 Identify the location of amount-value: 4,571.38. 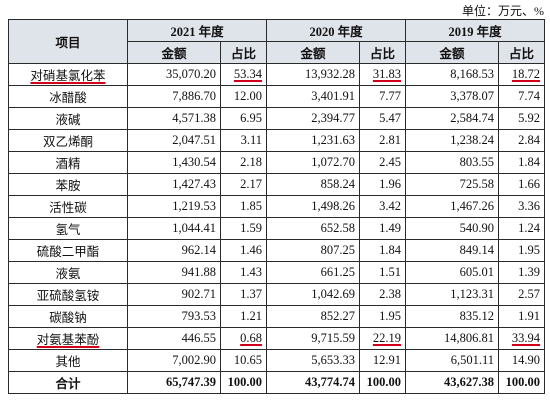
(194, 118).